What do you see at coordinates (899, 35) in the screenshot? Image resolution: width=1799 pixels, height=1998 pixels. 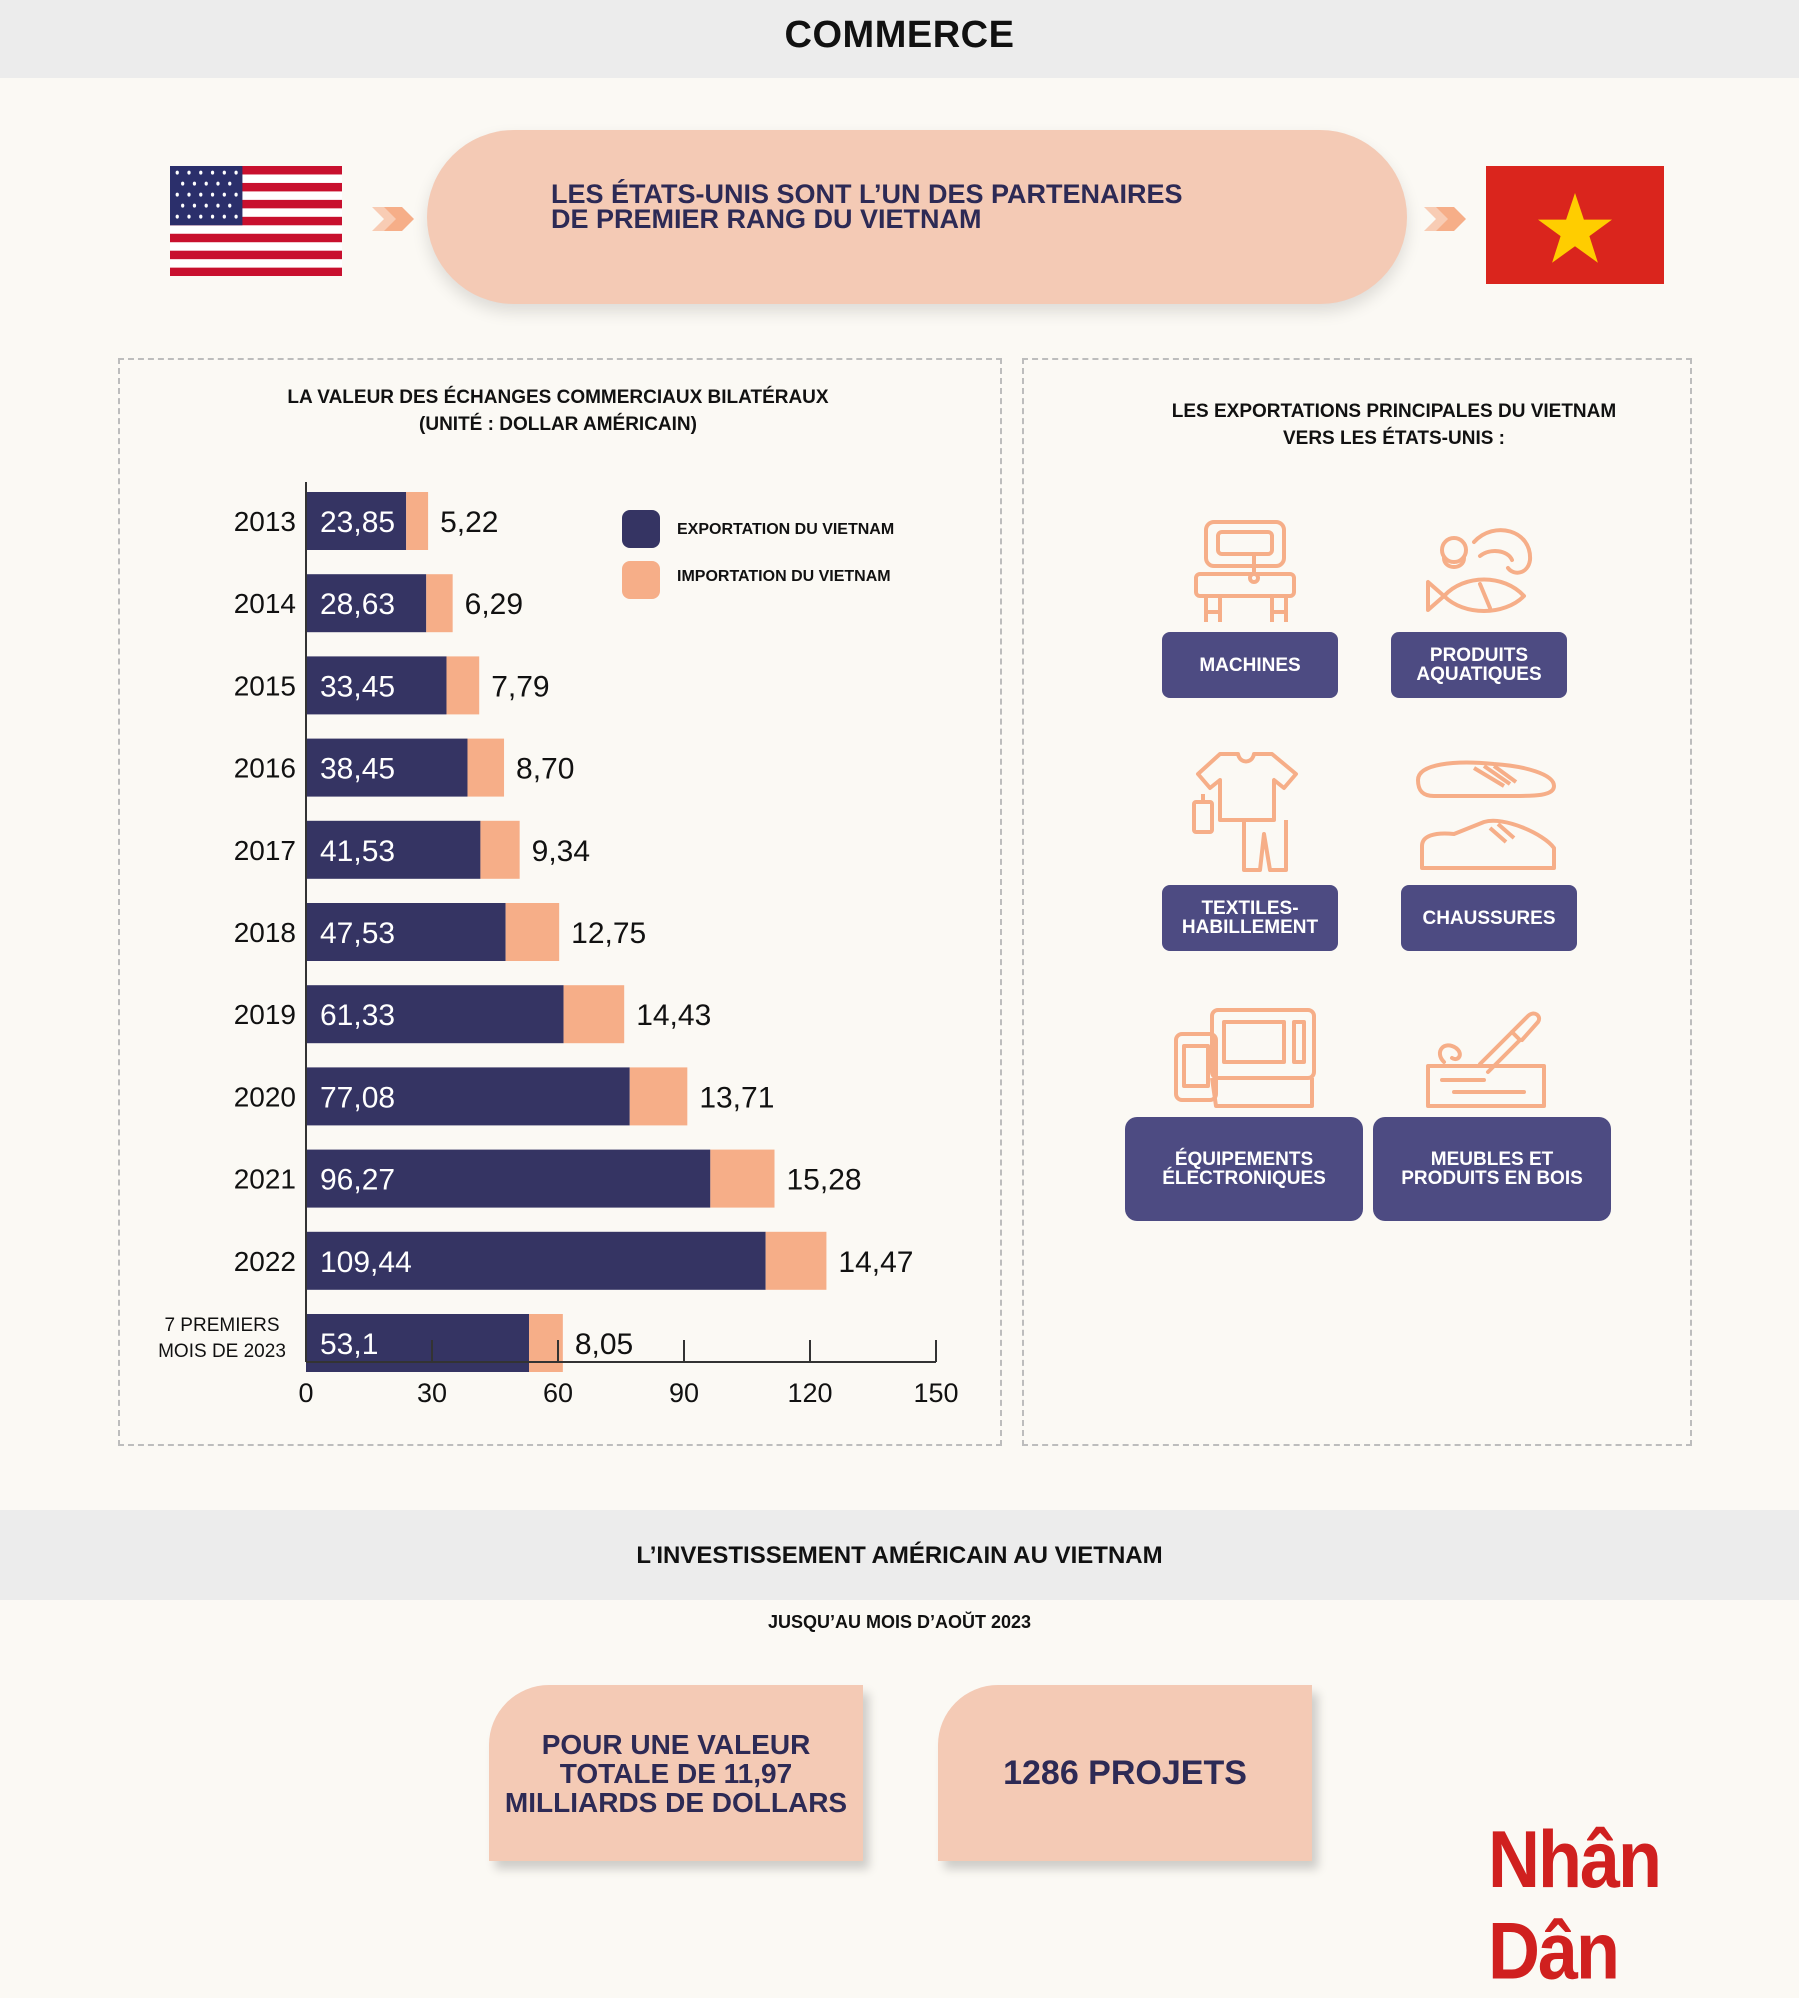 I see `page-title: COMMERCE` at bounding box center [899, 35].